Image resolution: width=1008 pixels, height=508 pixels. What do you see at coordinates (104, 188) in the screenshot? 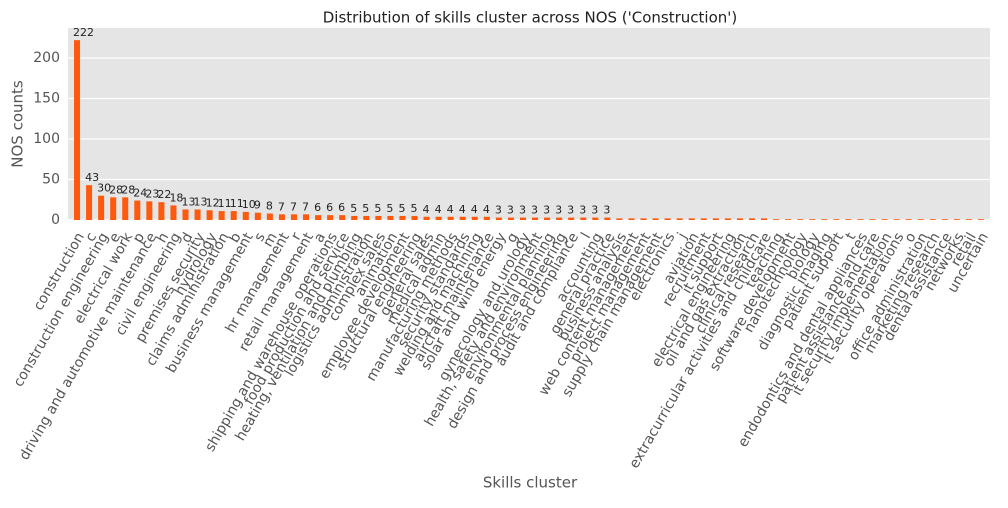
I see `data-label: 30` at bounding box center [104, 188].